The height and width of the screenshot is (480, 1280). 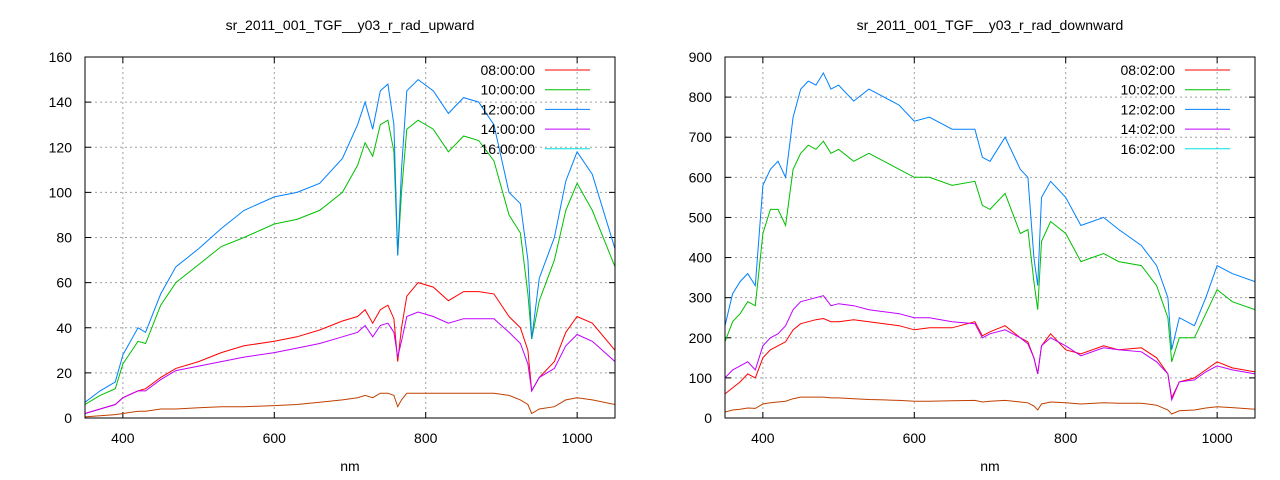 What do you see at coordinates (350, 405) in the screenshot?
I see `series-line-16:00:00` at bounding box center [350, 405].